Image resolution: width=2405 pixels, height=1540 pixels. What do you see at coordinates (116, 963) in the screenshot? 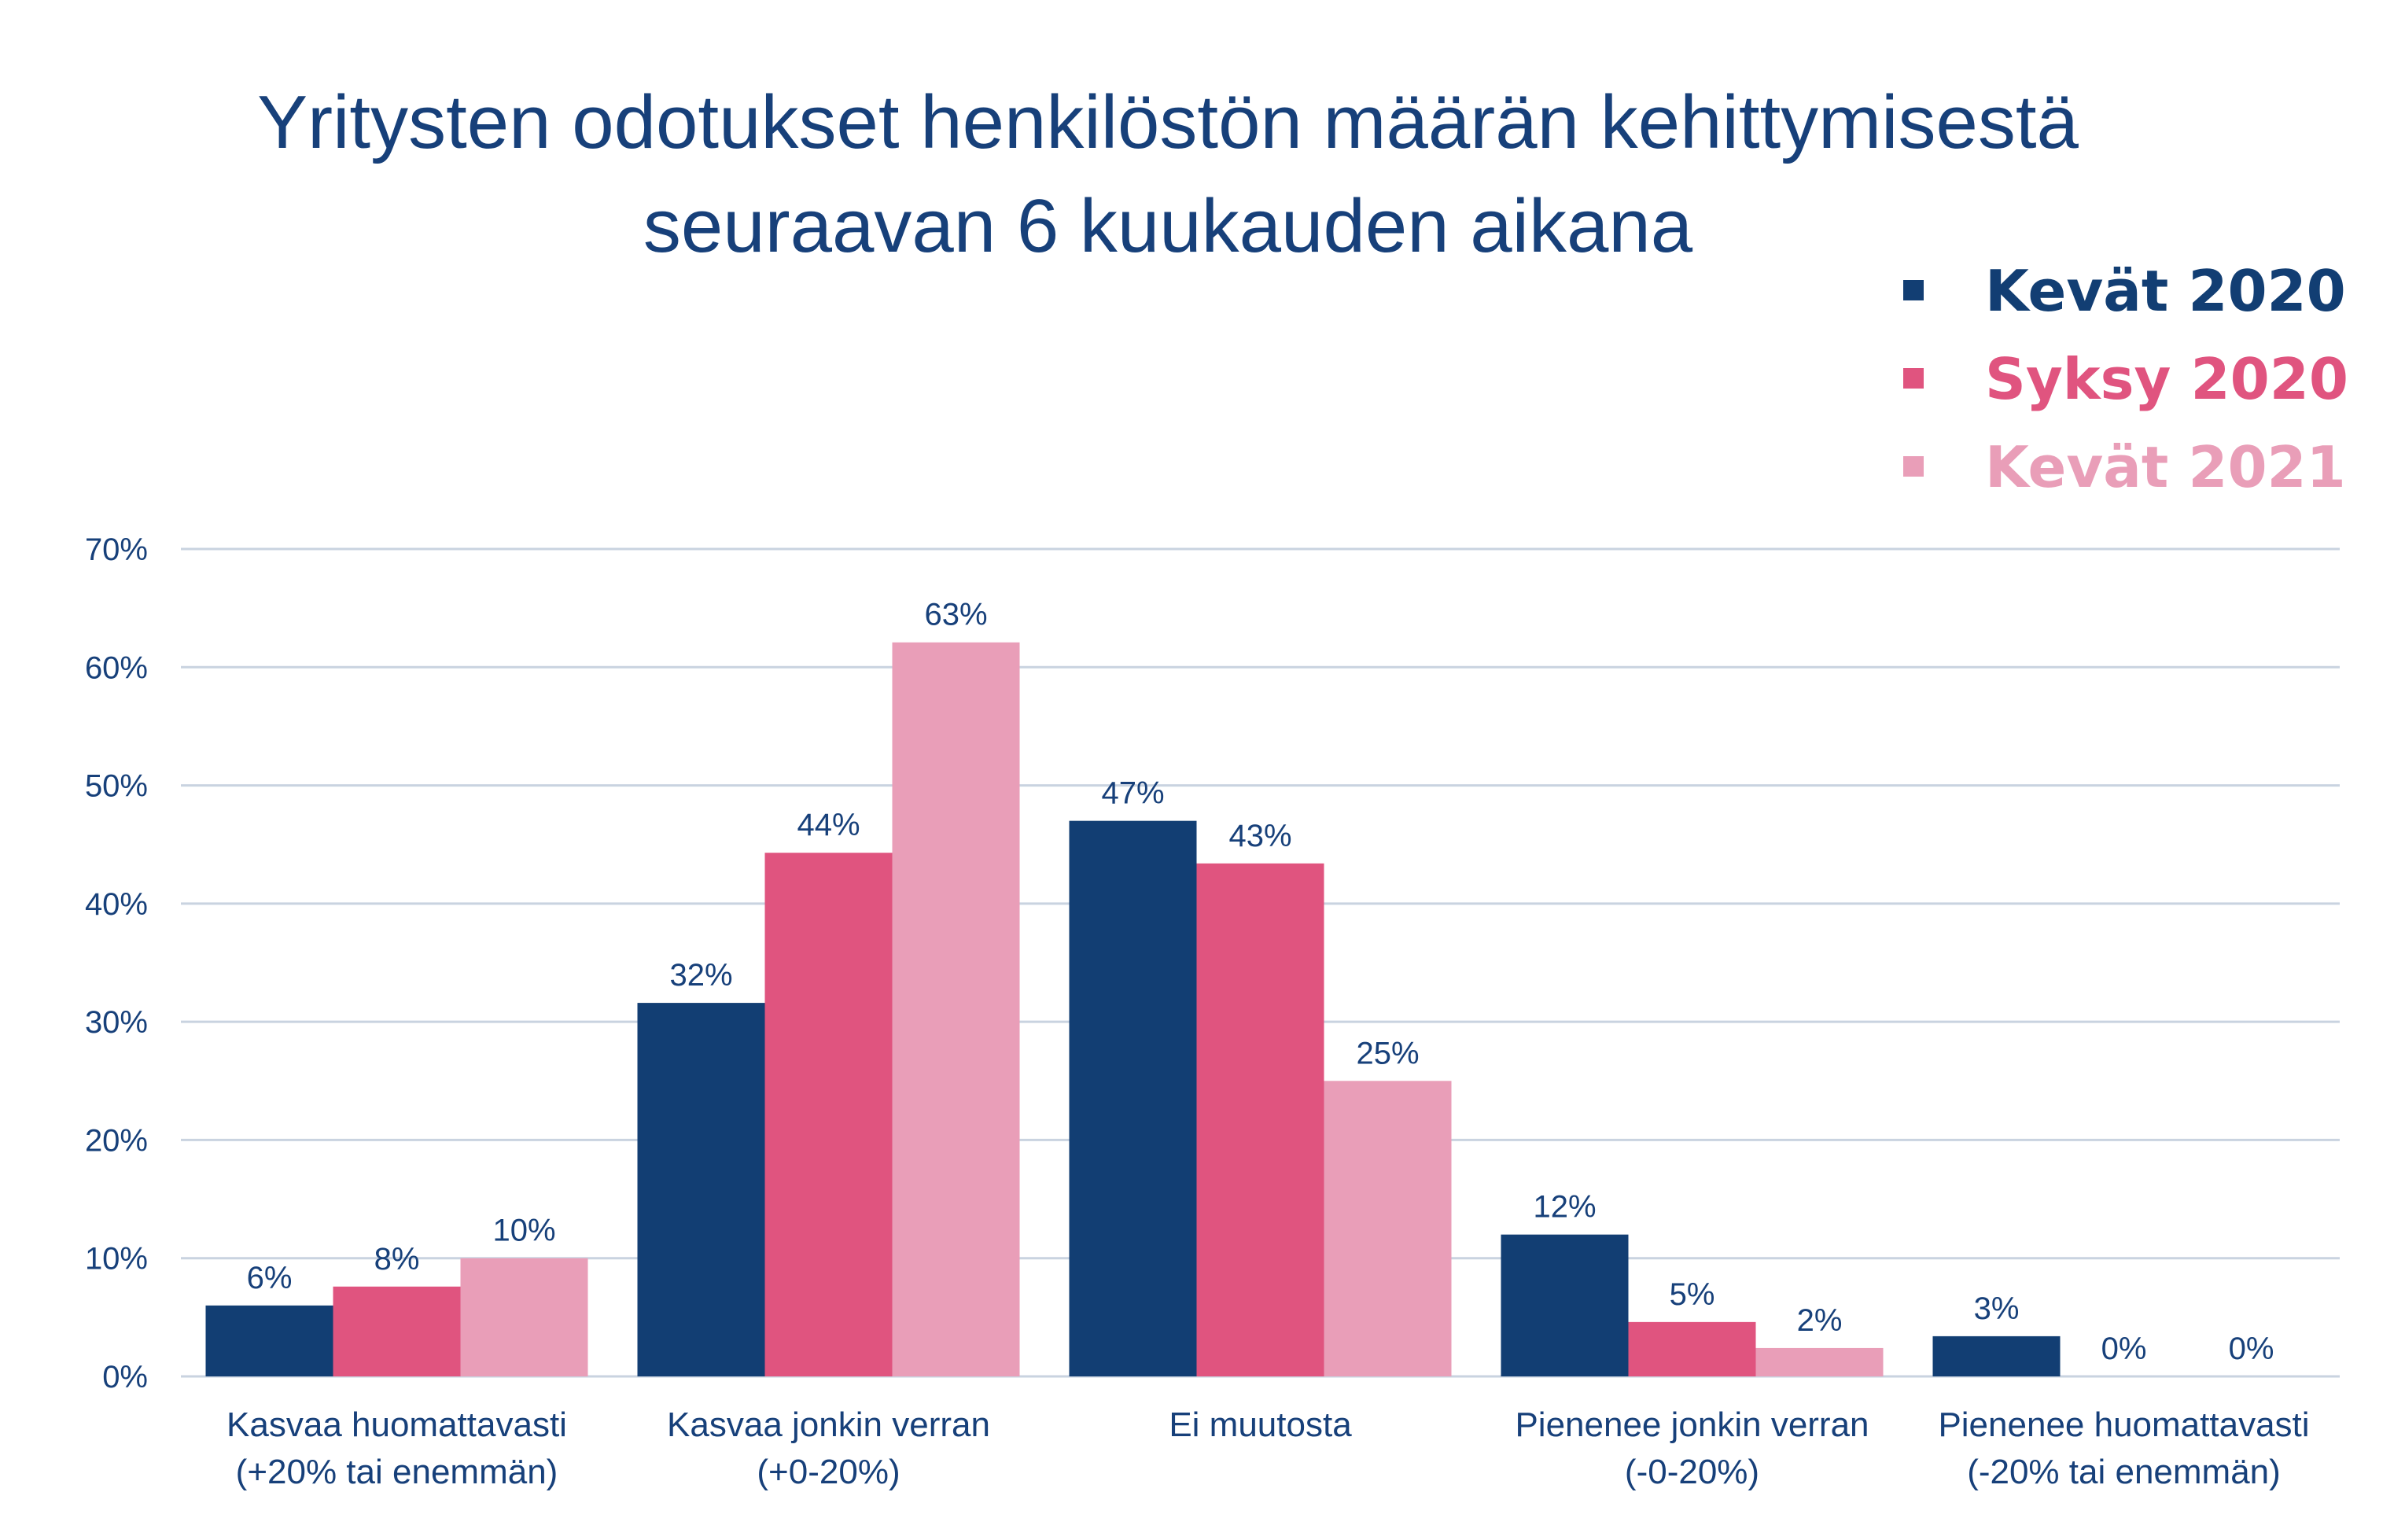
I see `y-axis-tick-labels: 0% 10% 20% 30% 40% 50% 60% 70%` at bounding box center [116, 963].